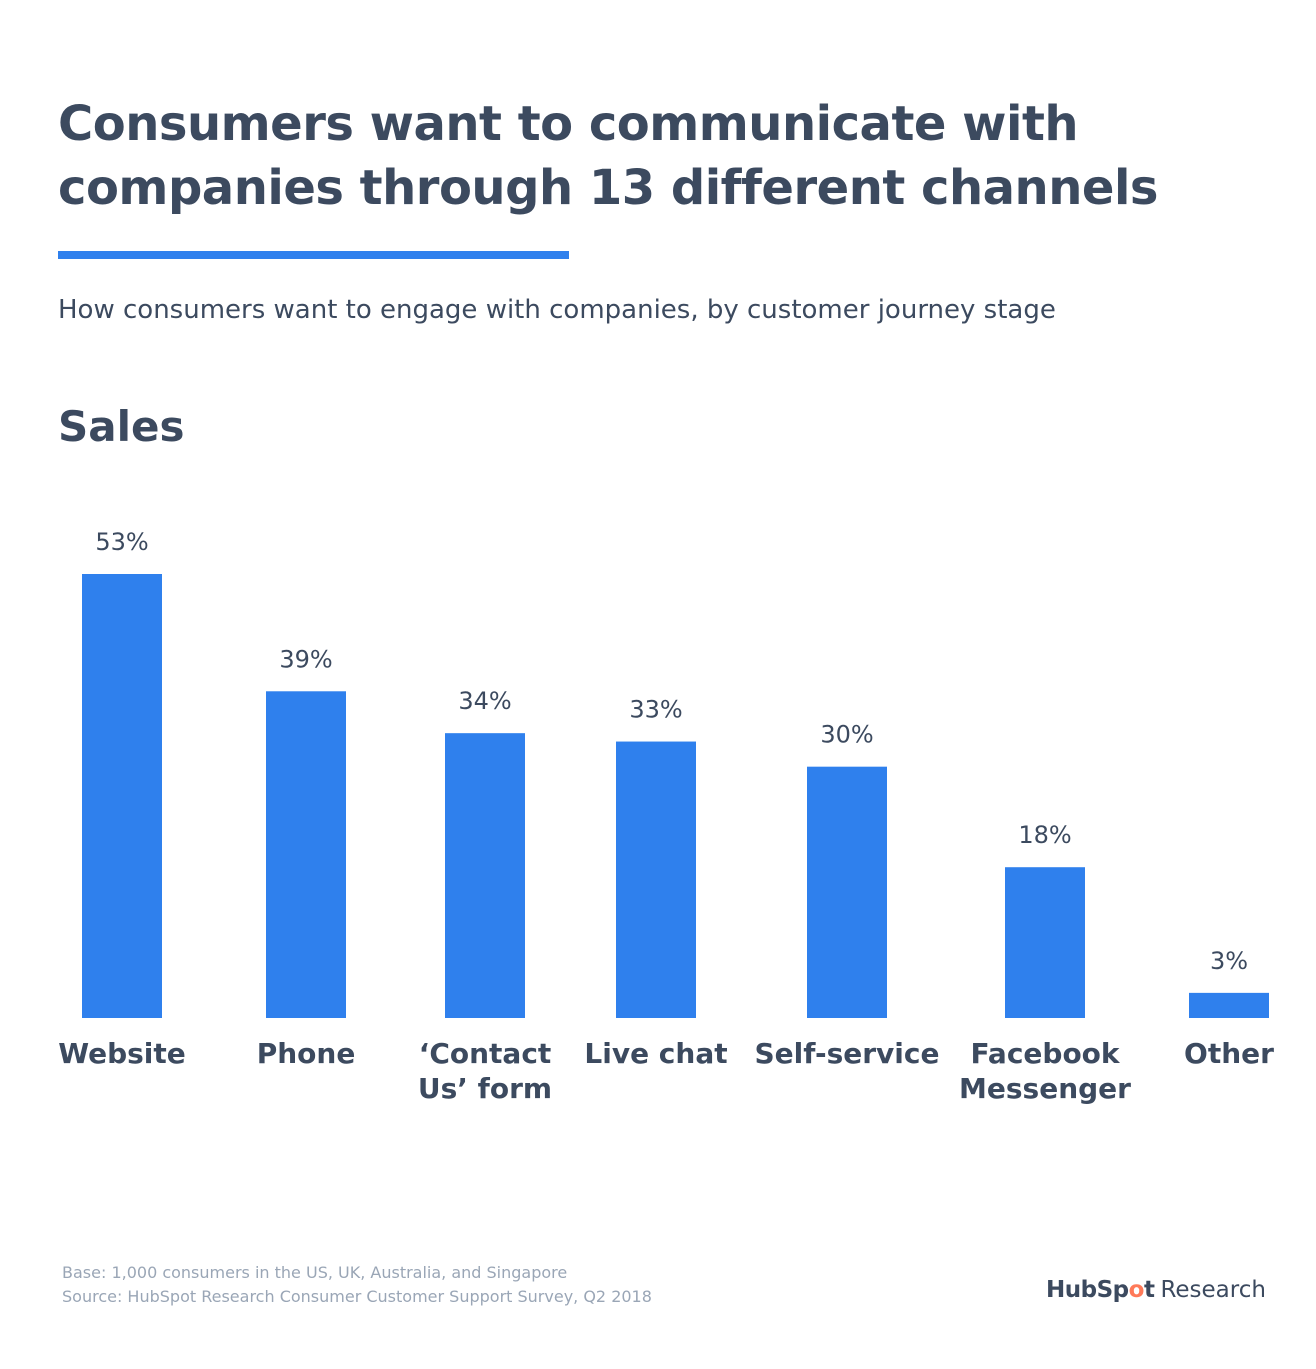 The width and height of the screenshot is (1316, 1369). I want to click on category-label: Other, so click(1229, 1053).